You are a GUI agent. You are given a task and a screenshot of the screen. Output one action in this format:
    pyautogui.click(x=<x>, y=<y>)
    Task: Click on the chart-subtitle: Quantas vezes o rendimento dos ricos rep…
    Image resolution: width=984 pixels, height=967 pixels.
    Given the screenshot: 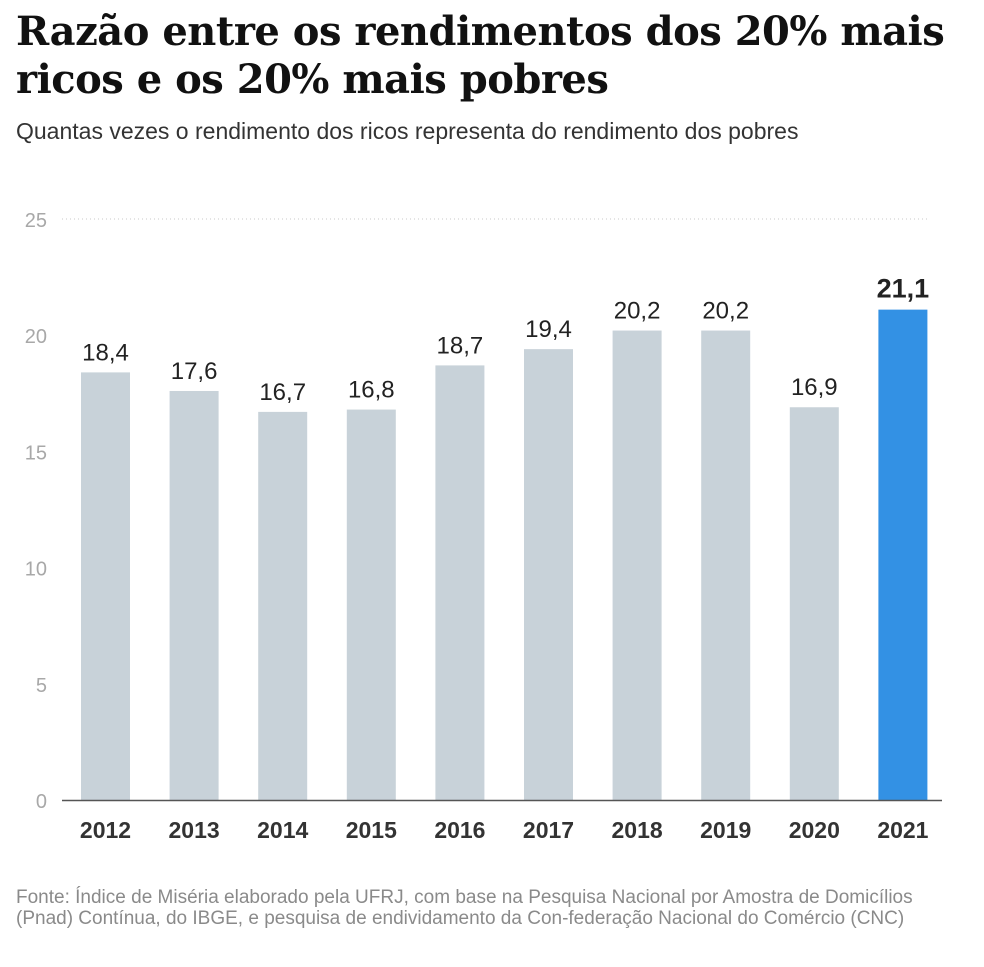 What is the action you would take?
    pyautogui.click(x=407, y=131)
    